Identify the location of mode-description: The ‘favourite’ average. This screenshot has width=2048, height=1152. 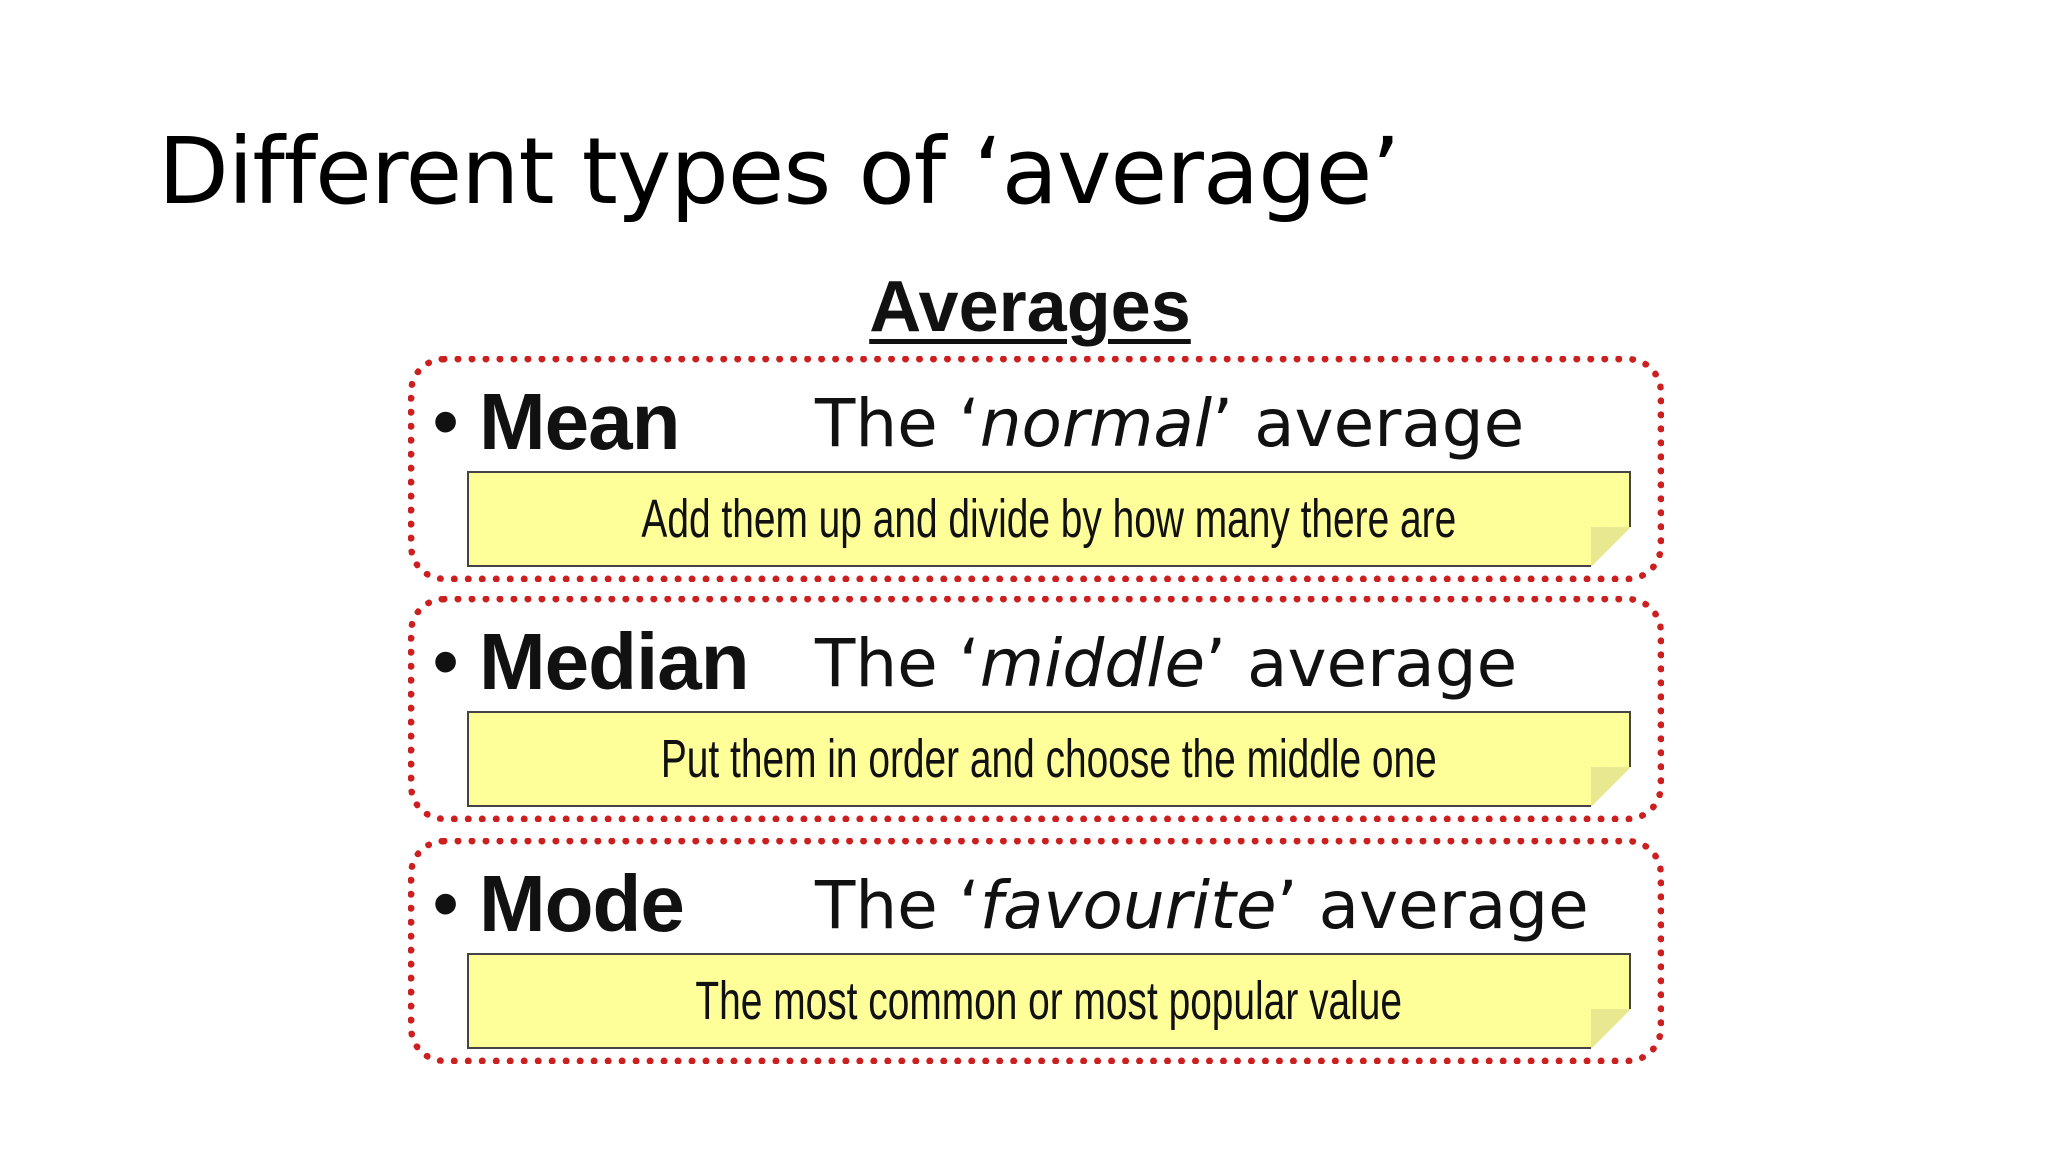
(1202, 905).